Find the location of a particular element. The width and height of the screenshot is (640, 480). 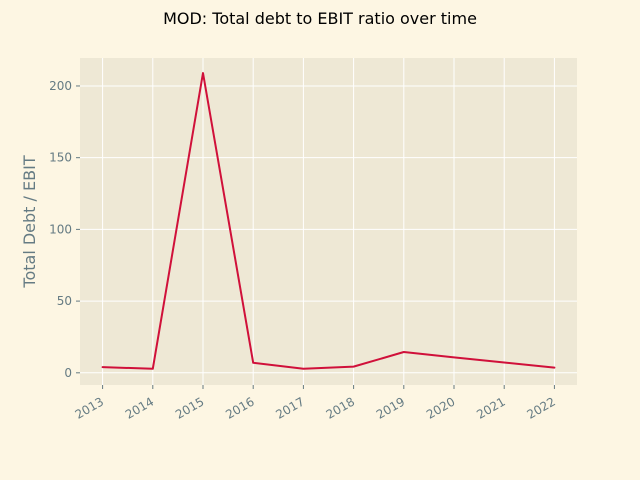

y-tick-label: 150 is located at coordinates (60, 158).